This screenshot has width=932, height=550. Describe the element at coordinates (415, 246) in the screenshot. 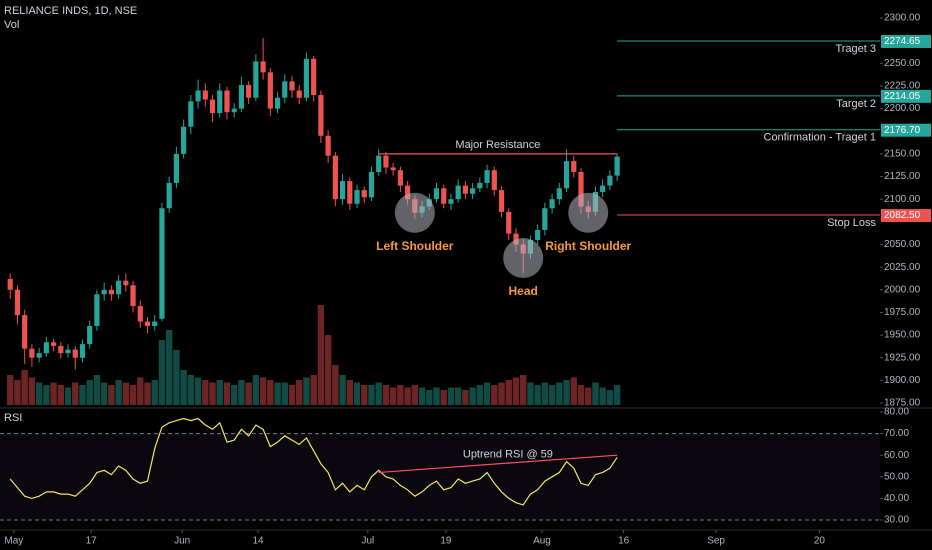

I see `pattern-label: Left Shoulder` at that location.